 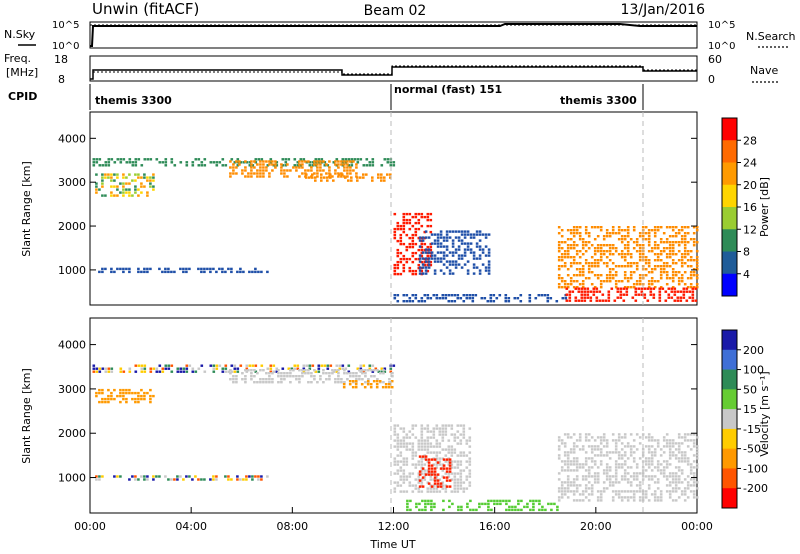 I want to click on noise-tick-top-right: 10^5, so click(x=721, y=25).